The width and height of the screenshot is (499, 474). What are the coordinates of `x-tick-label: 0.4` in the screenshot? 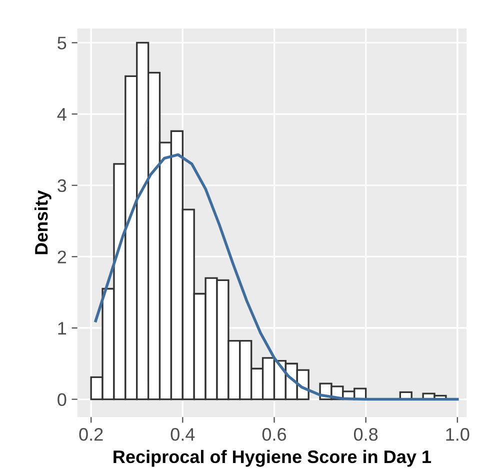 It's located at (182, 434).